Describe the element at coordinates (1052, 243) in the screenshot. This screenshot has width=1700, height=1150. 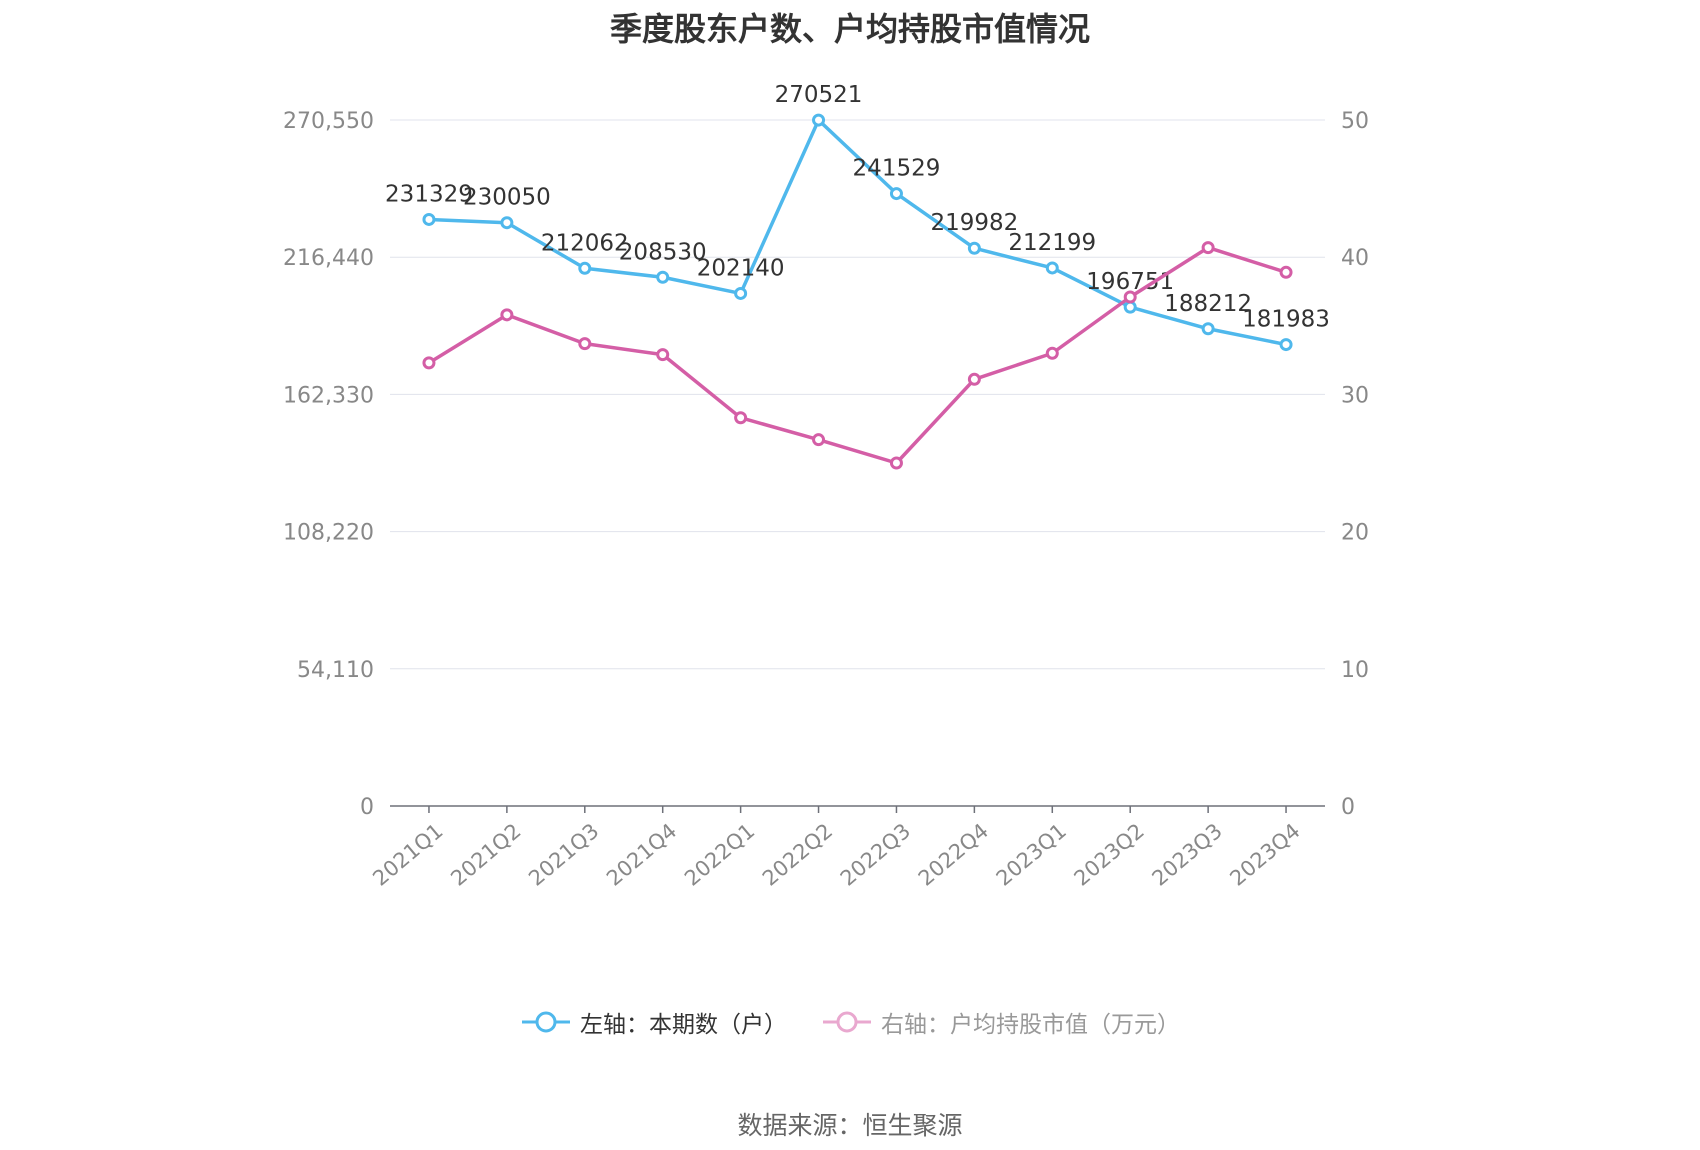
I see `data-label: 212199` at that location.